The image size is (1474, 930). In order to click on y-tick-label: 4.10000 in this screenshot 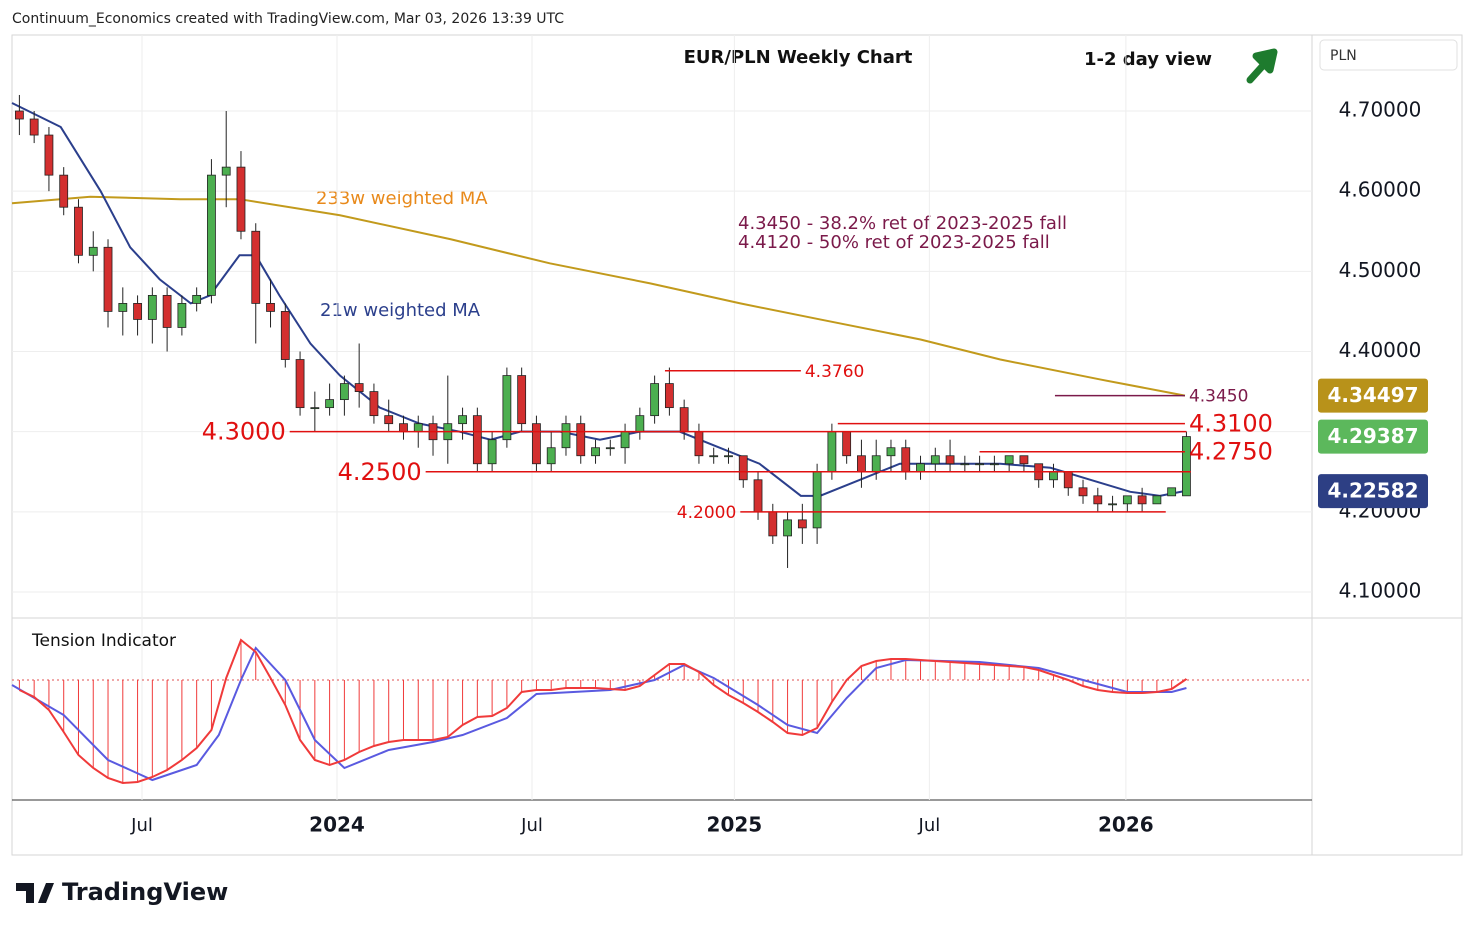, I will do `click(1380, 591)`.